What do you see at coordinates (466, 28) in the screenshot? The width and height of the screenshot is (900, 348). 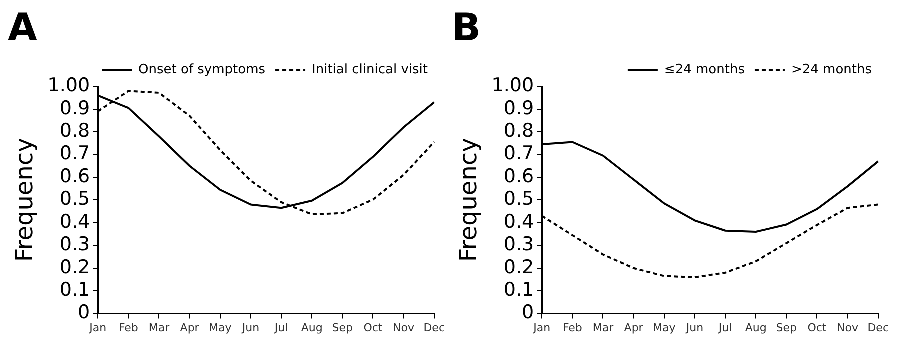 I see `chart-title: B` at bounding box center [466, 28].